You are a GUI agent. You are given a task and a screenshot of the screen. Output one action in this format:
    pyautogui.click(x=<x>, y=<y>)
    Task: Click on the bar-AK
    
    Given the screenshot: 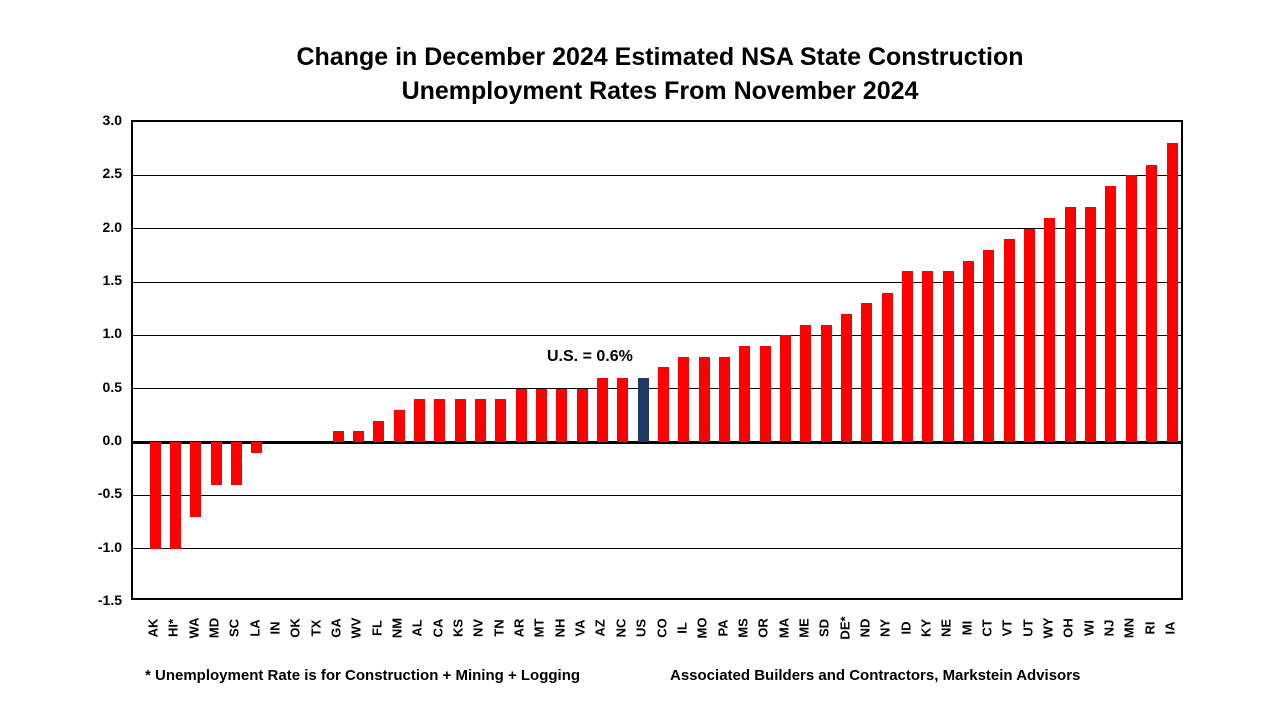 What is the action you would take?
    pyautogui.click(x=155, y=495)
    